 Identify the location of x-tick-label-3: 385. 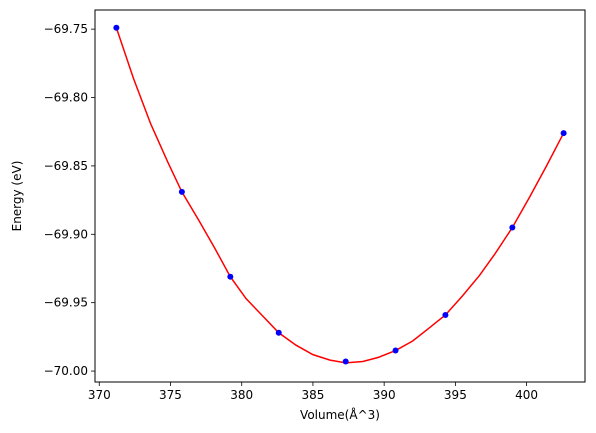
(312, 395).